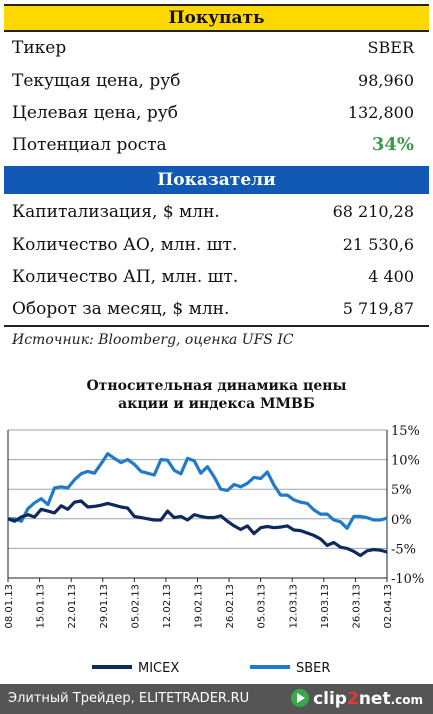 This screenshot has width=433, height=714. What do you see at coordinates (386, 80) in the screenshot?
I see `current-price-value: 98,960` at bounding box center [386, 80].